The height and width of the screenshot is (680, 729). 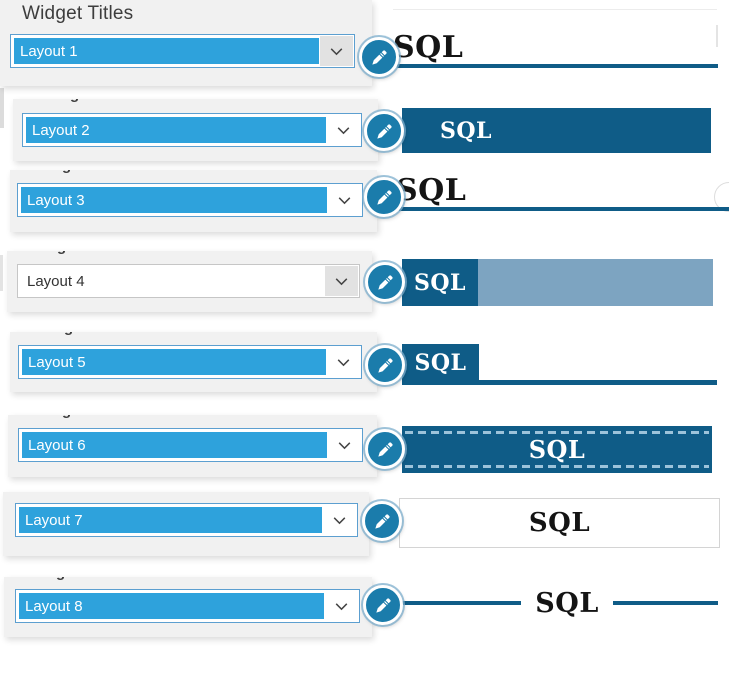 I want to click on layout-dropdown: Layout 8, so click(x=187, y=606).